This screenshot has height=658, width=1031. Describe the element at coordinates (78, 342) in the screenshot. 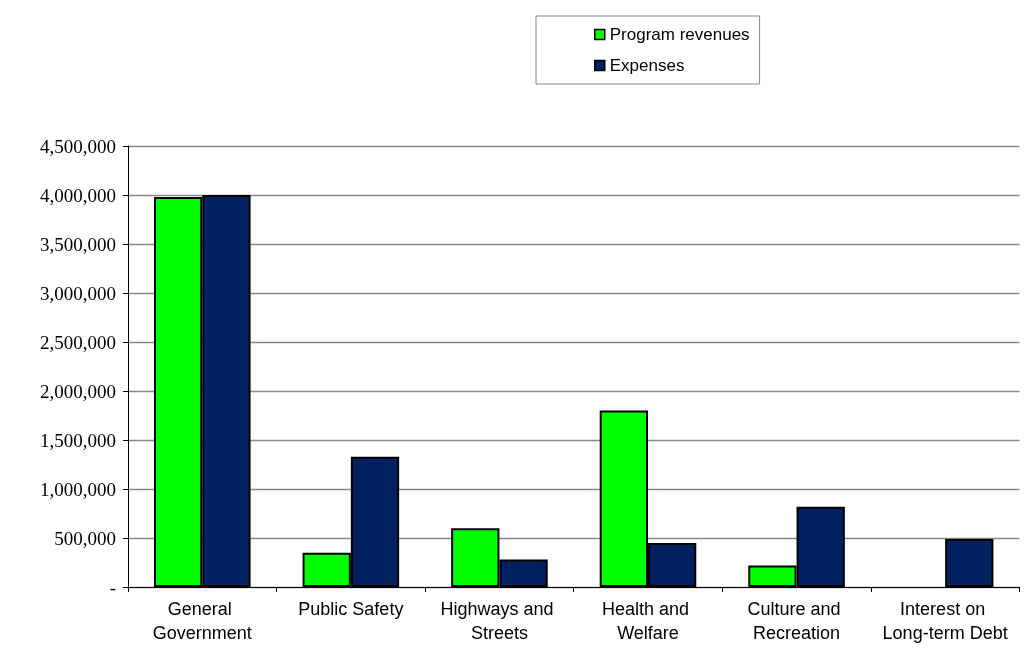

I see `y-tick-label: 2,500,000` at that location.